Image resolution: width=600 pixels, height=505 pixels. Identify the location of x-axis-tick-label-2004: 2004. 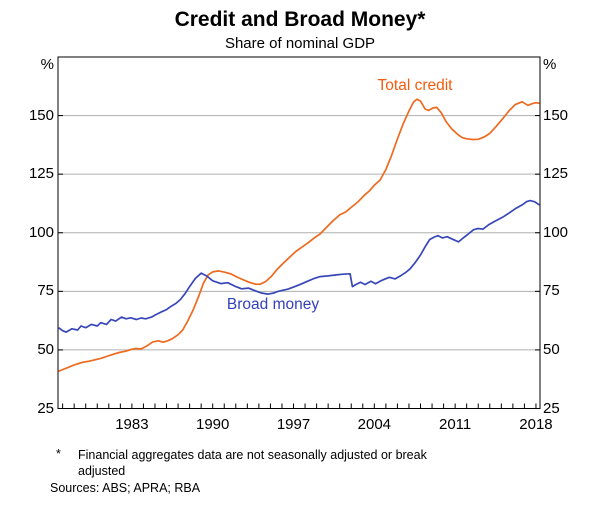
(374, 424).